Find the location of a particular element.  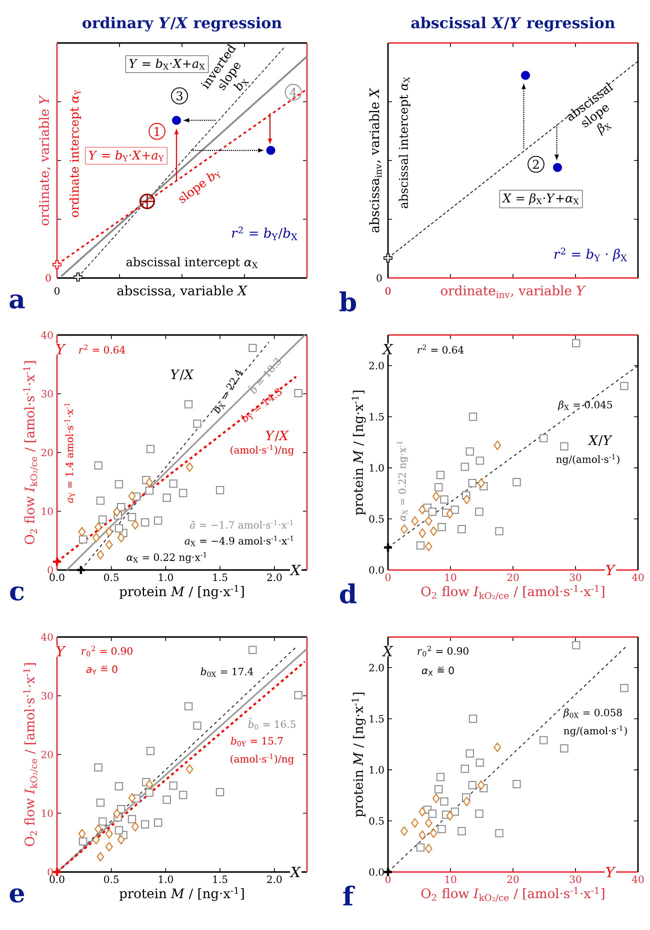

x-tick-label: 30 is located at coordinates (576, 880).